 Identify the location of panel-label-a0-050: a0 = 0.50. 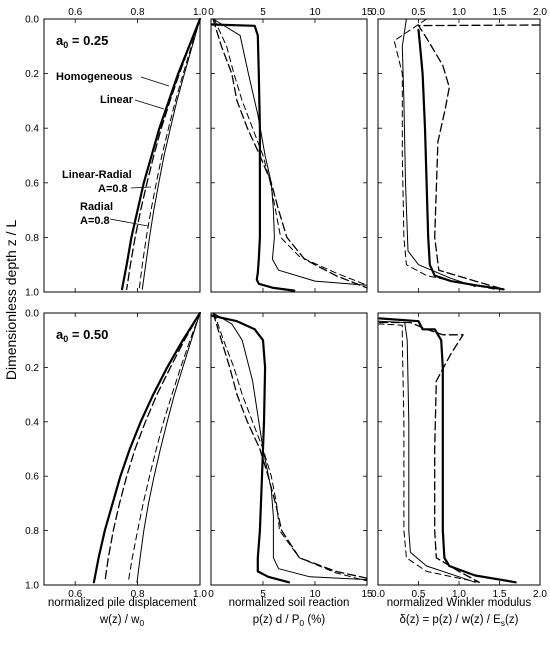
(82, 335).